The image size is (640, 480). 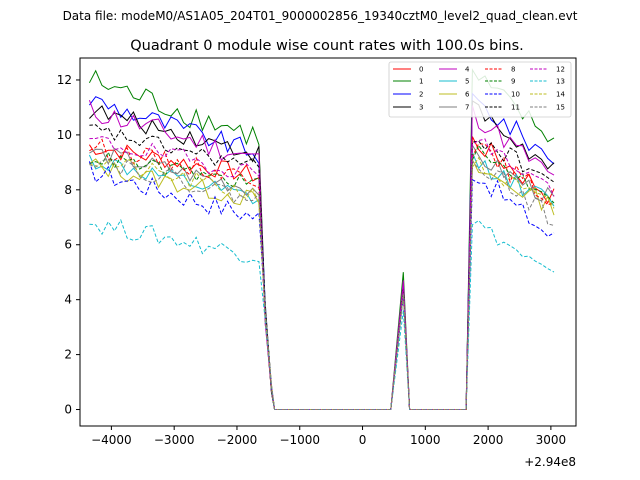 I want to click on legend-label-2: 2, so click(x=421, y=95).